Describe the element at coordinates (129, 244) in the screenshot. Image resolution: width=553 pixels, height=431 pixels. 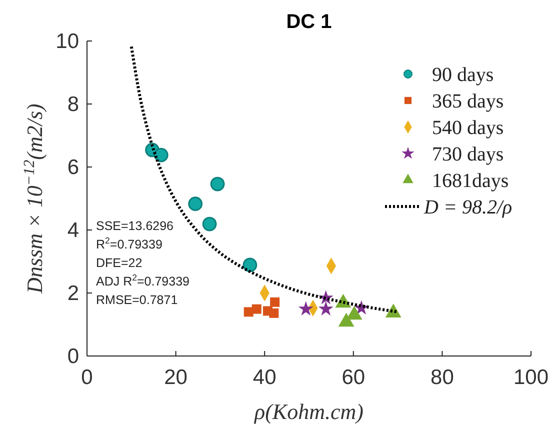
I see `annotation: R$^{2}$=0.79339` at that location.